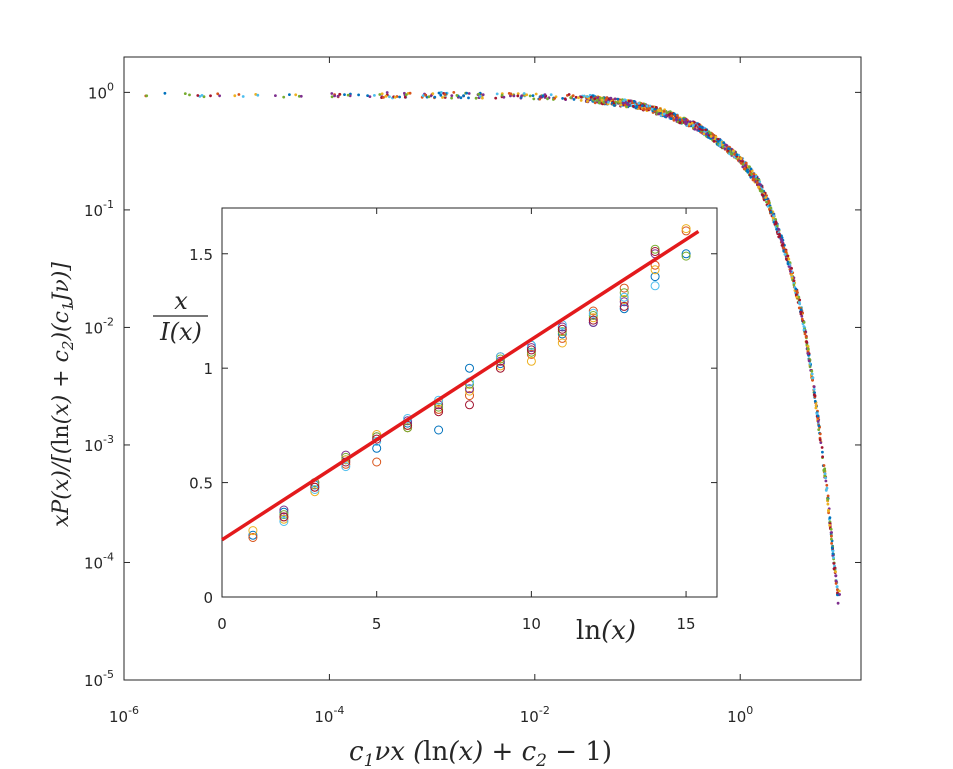 The width and height of the screenshot is (953, 769). What do you see at coordinates (101, 91) in the screenshot?
I see `main-y-tick-label: 10⁰` at bounding box center [101, 91].